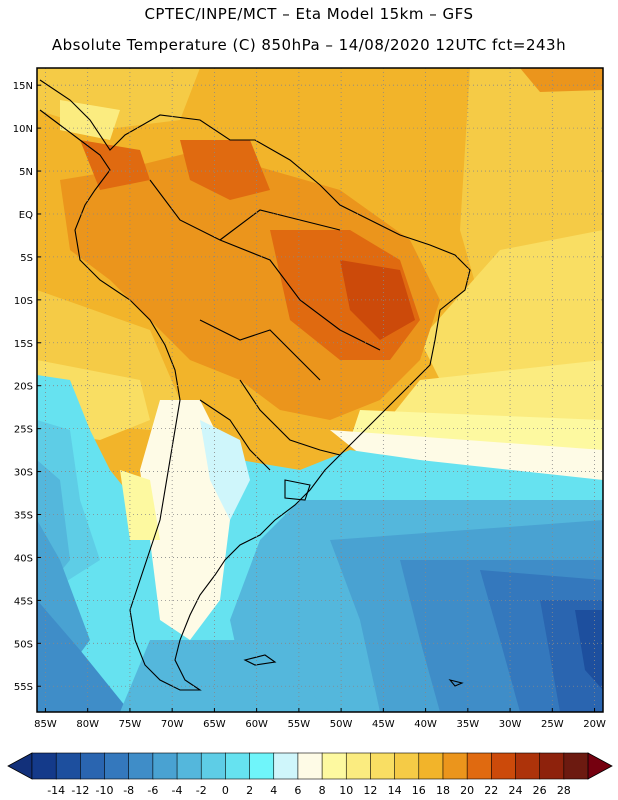  Describe the element at coordinates (395, 790) in the screenshot. I see `colorbar-label: 14` at that location.